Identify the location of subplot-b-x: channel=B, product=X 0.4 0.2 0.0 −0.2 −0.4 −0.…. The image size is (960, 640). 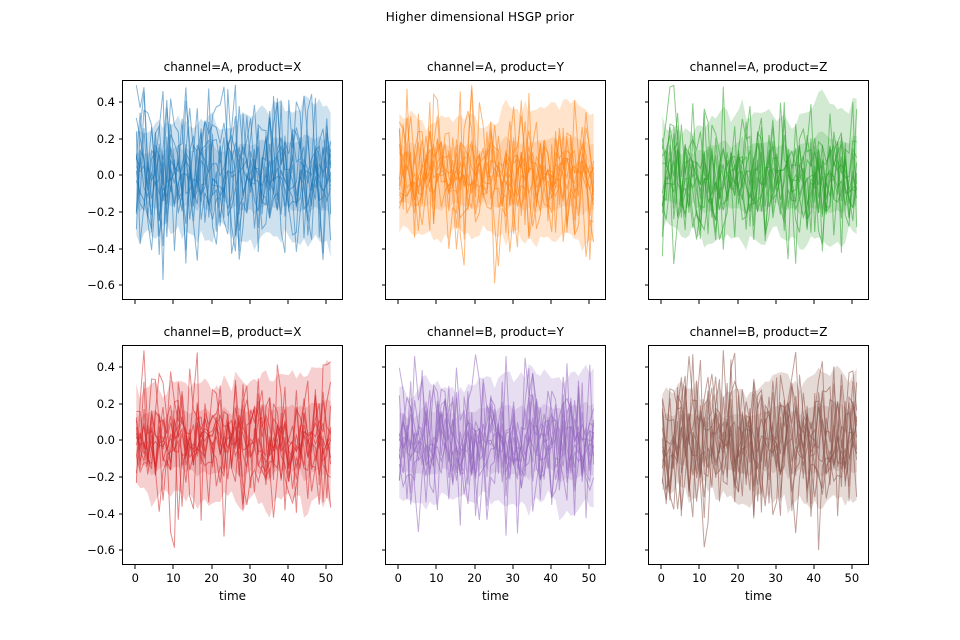
(215, 464).